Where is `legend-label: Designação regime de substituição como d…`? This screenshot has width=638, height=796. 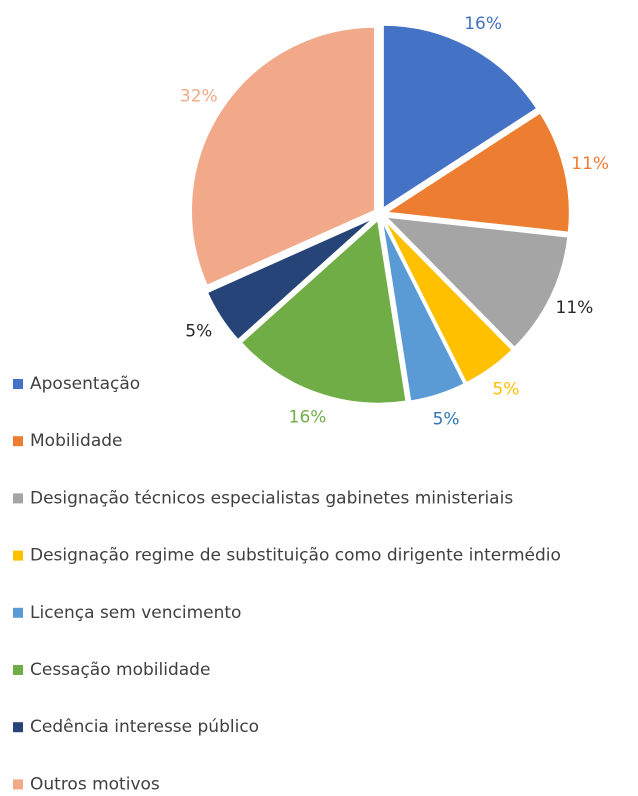 legend-label: Designação regime de substituição como d… is located at coordinates (295, 556).